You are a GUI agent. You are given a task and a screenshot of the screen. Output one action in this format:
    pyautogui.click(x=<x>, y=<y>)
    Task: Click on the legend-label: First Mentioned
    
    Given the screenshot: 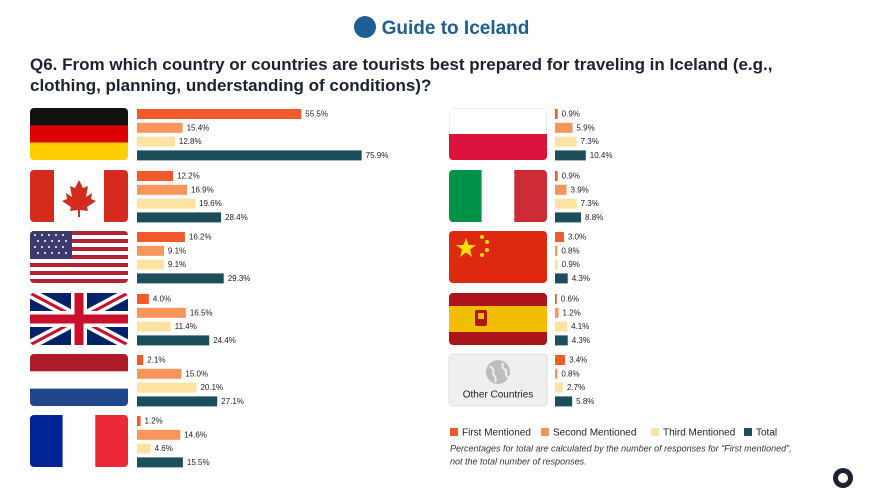 What is the action you would take?
    pyautogui.click(x=496, y=433)
    